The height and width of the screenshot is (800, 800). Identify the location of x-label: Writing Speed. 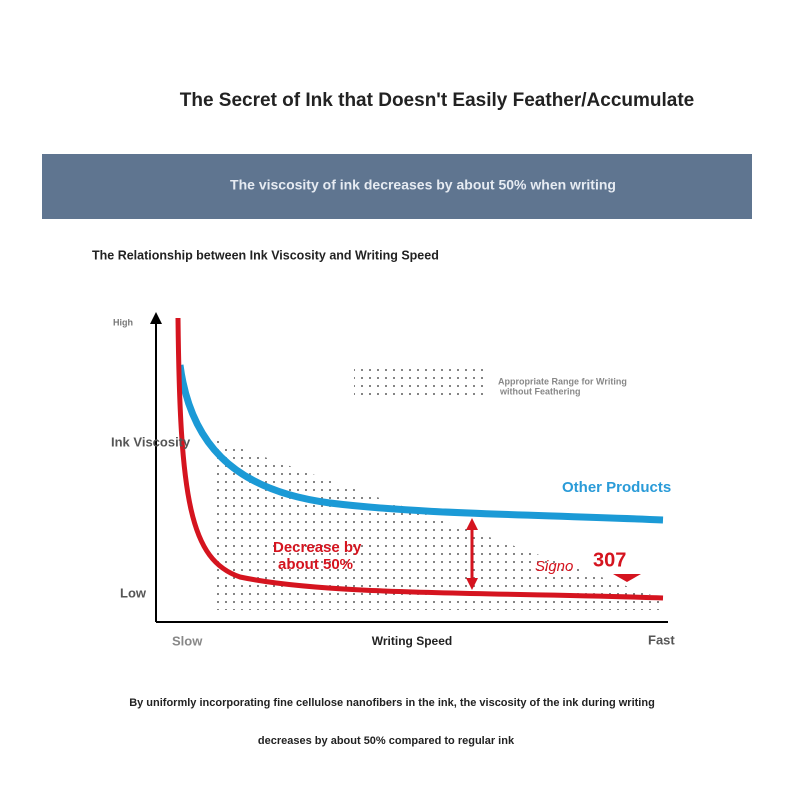
(412, 641).